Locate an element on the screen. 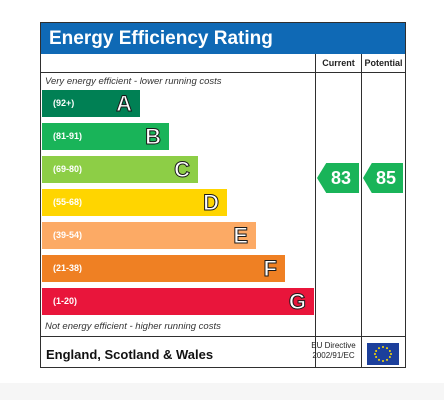 Image resolution: width=444 pixels, height=400 pixels. current-column-divider is located at coordinates (315, 211).